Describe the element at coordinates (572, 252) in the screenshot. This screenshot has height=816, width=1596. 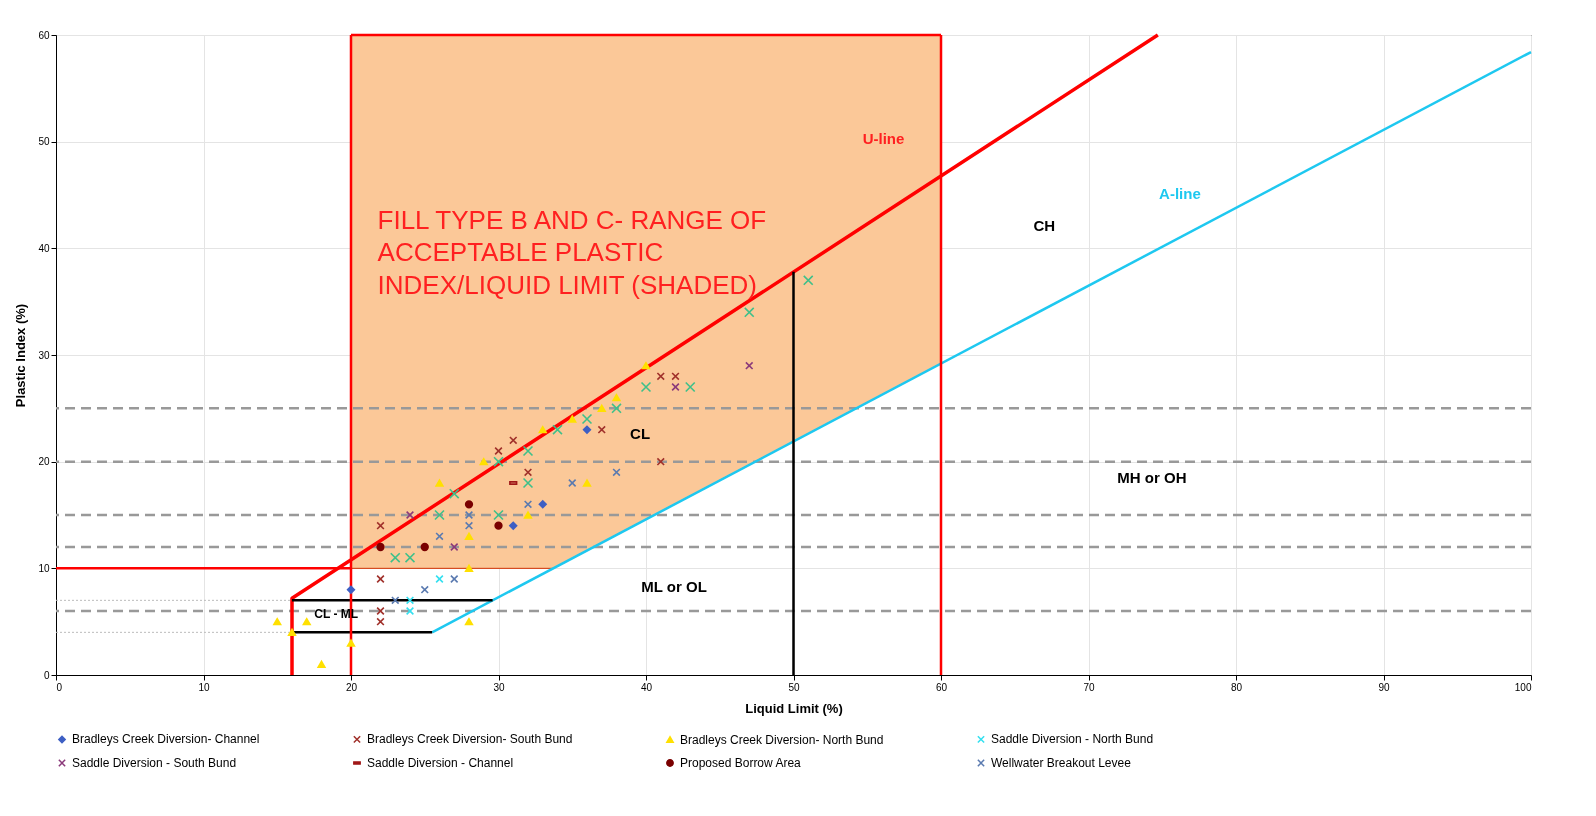
I see `annotation: FILL TYPE B AND C- RANGE OF ACCEPTABLE PLASTIC INDEX/LIQUID LIMIT (SHADED)` at that location.